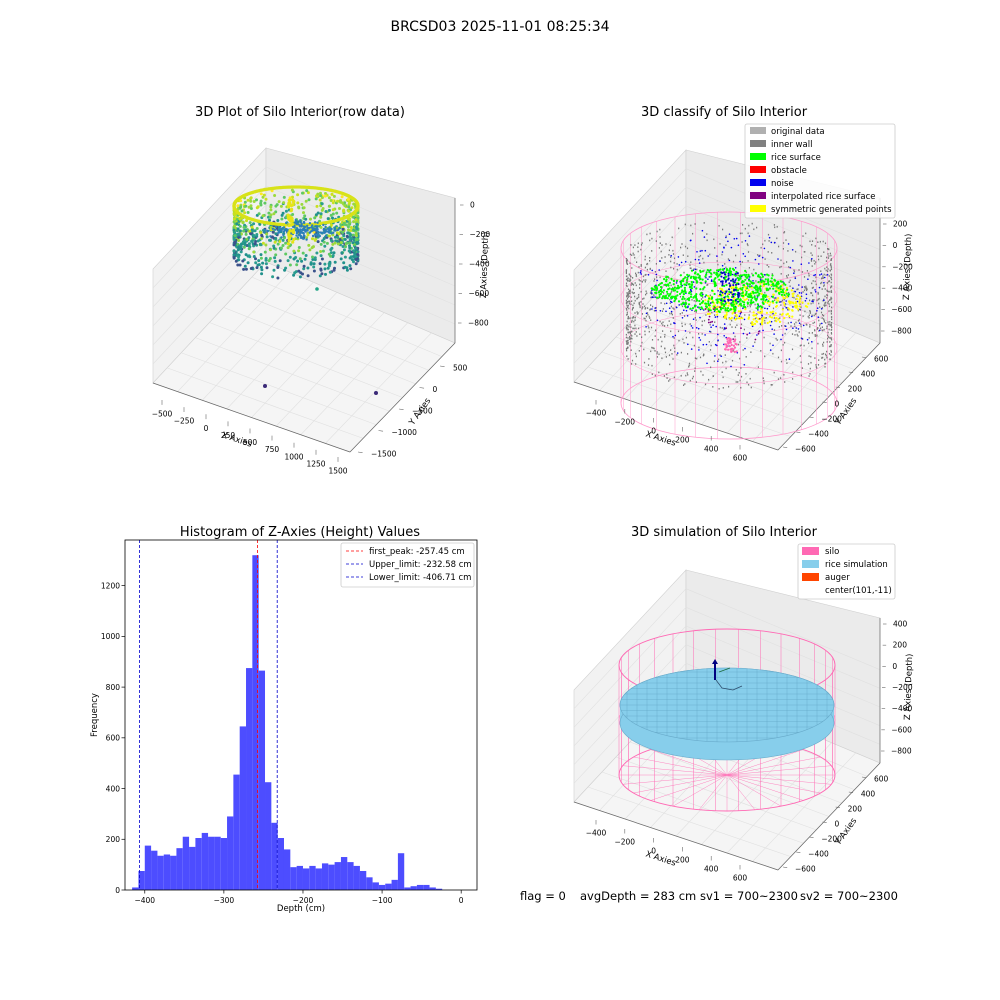 The height and width of the screenshot is (1000, 1000). I want to click on panel4-y-tick-mark, so click(864, 777).